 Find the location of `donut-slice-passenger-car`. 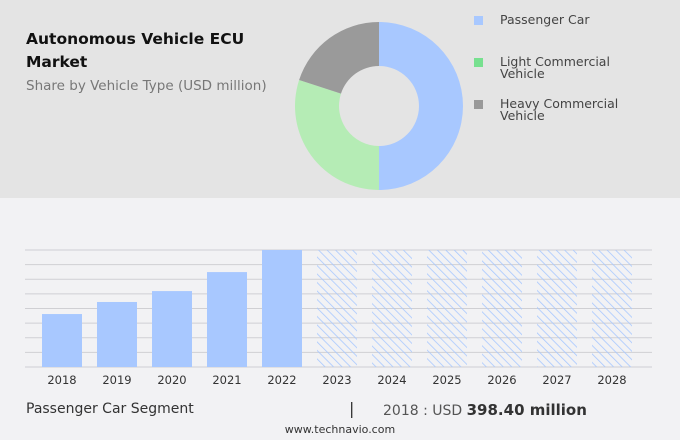

donut-slice-passenger-car is located at coordinates (421, 106).